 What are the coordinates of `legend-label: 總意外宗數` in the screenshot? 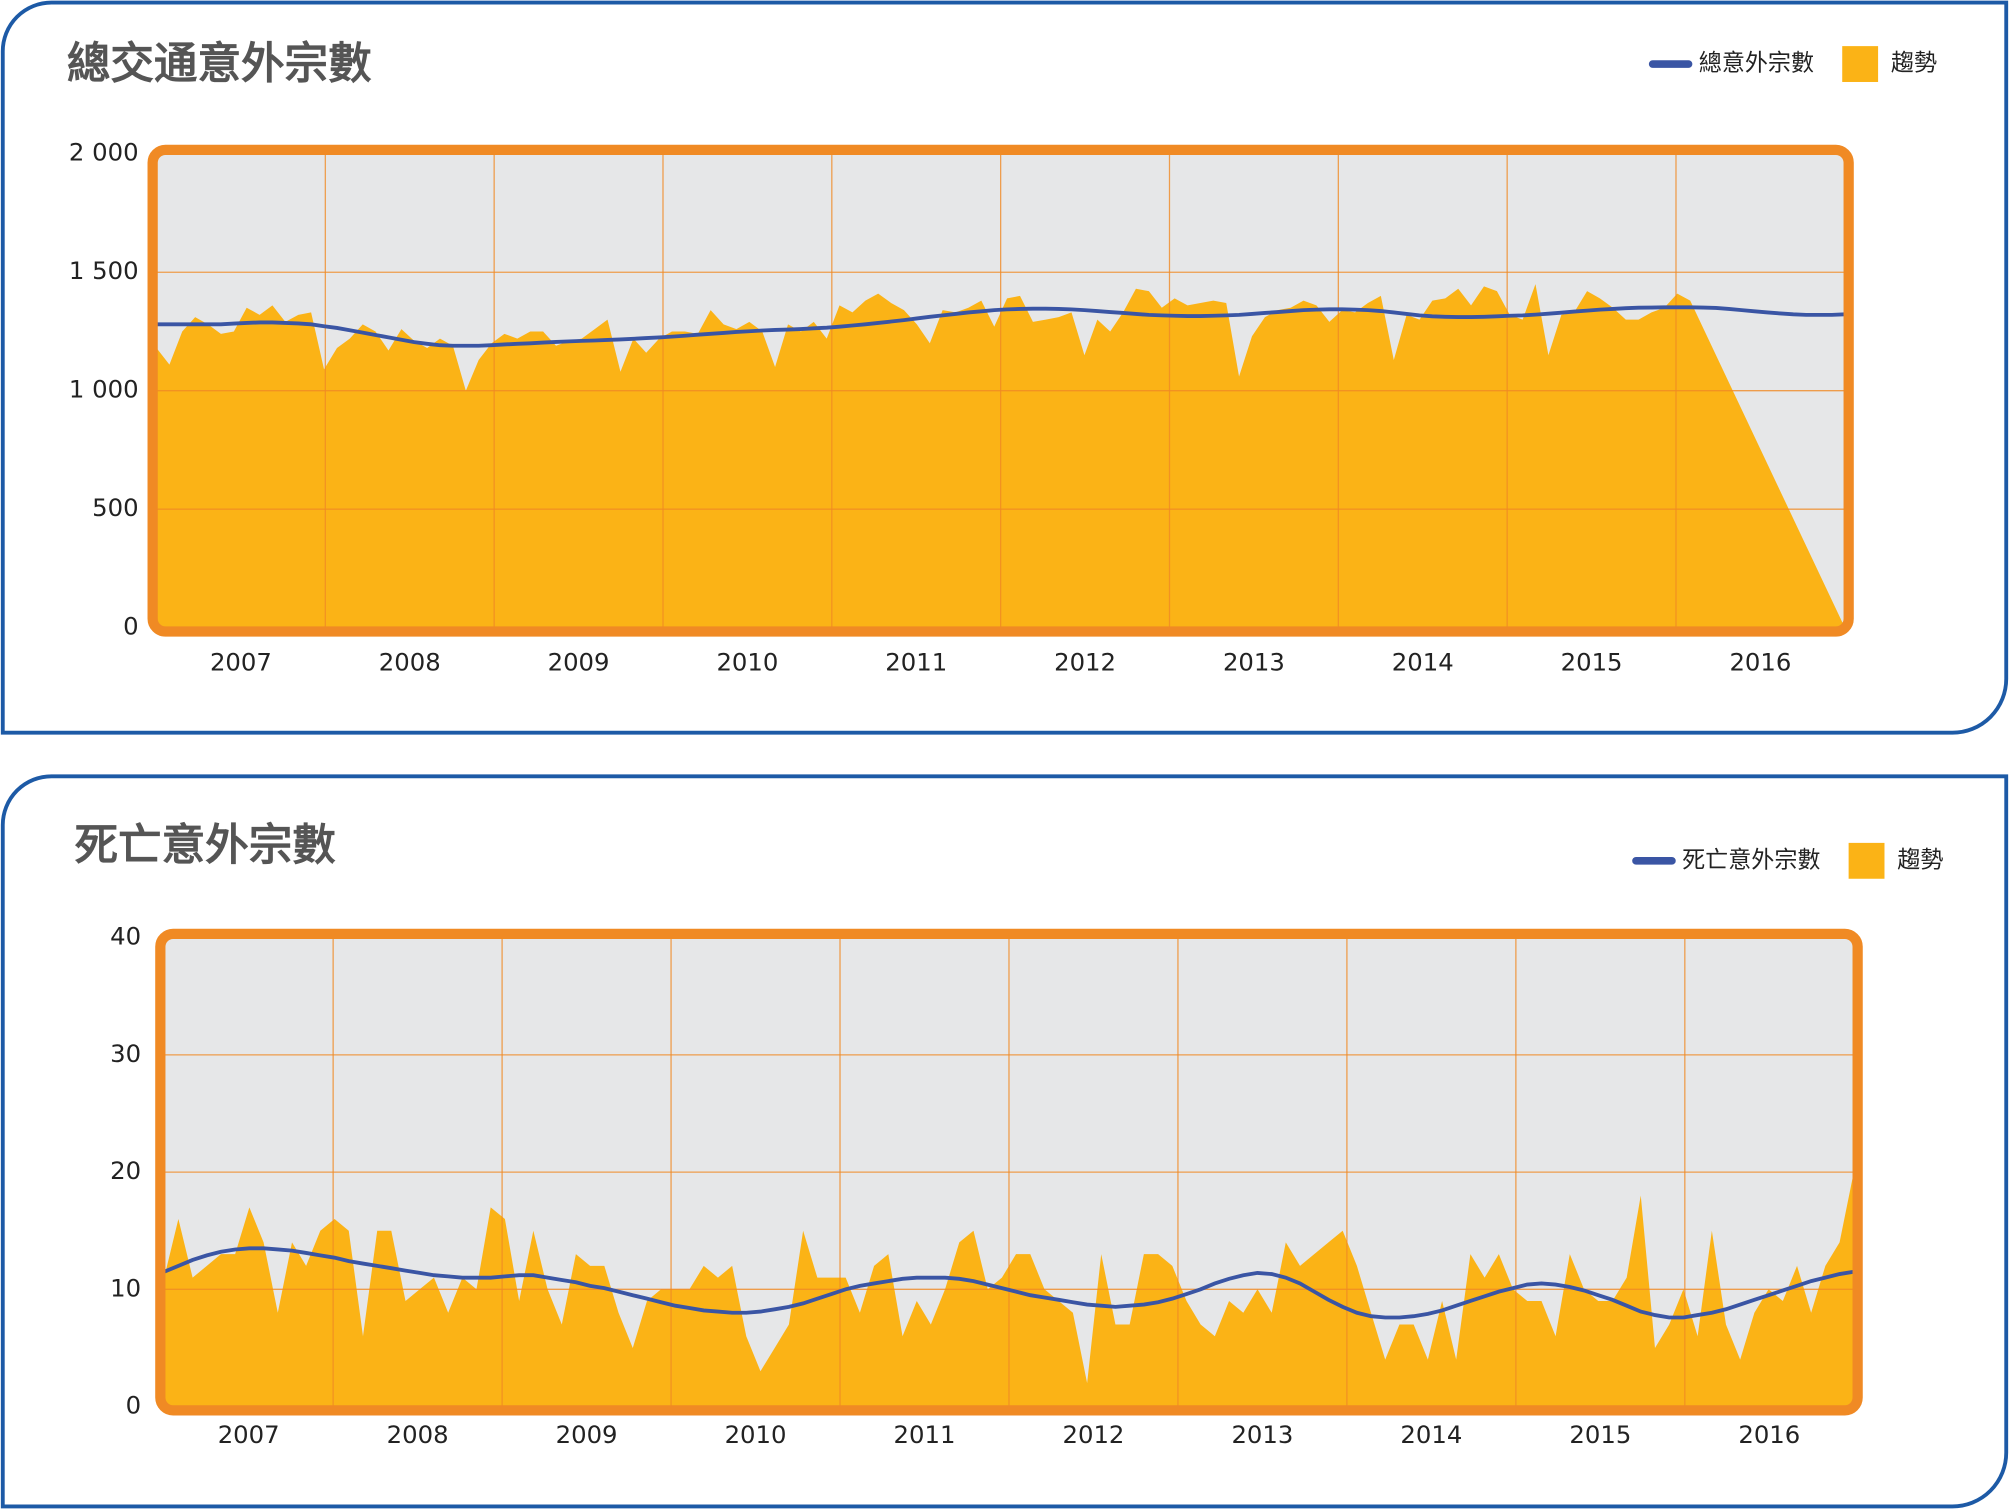 It's located at (1756, 64).